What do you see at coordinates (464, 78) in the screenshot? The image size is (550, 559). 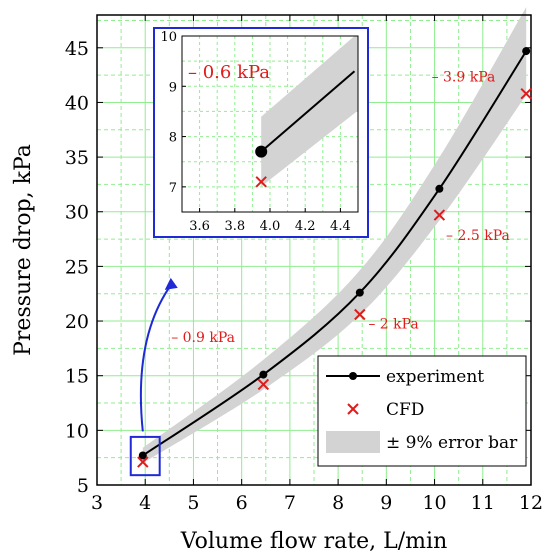 I see `delta-annotation: – 3.9 kPa` at bounding box center [464, 78].